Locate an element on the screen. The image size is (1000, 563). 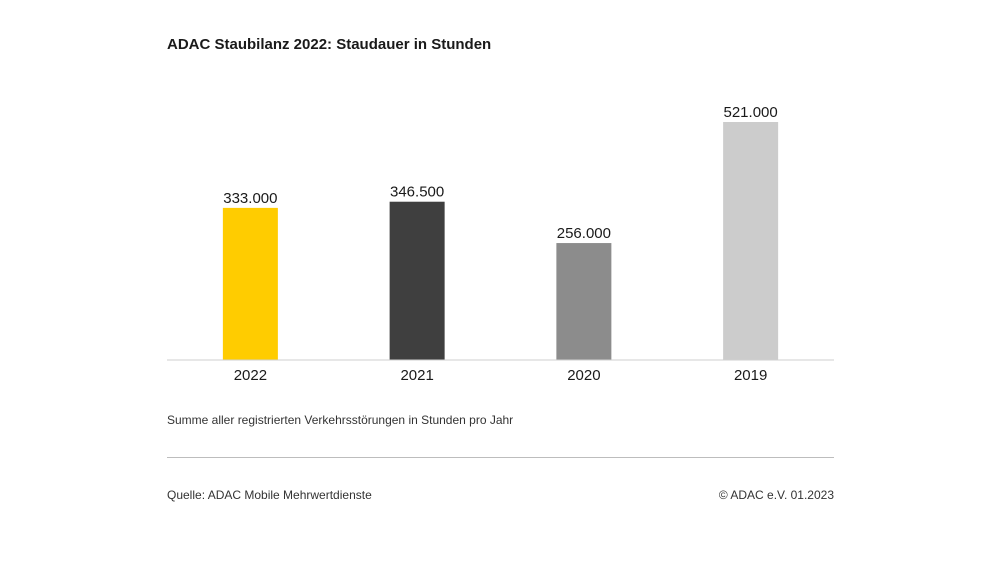
value-label-2021: 346.500 is located at coordinates (417, 192).